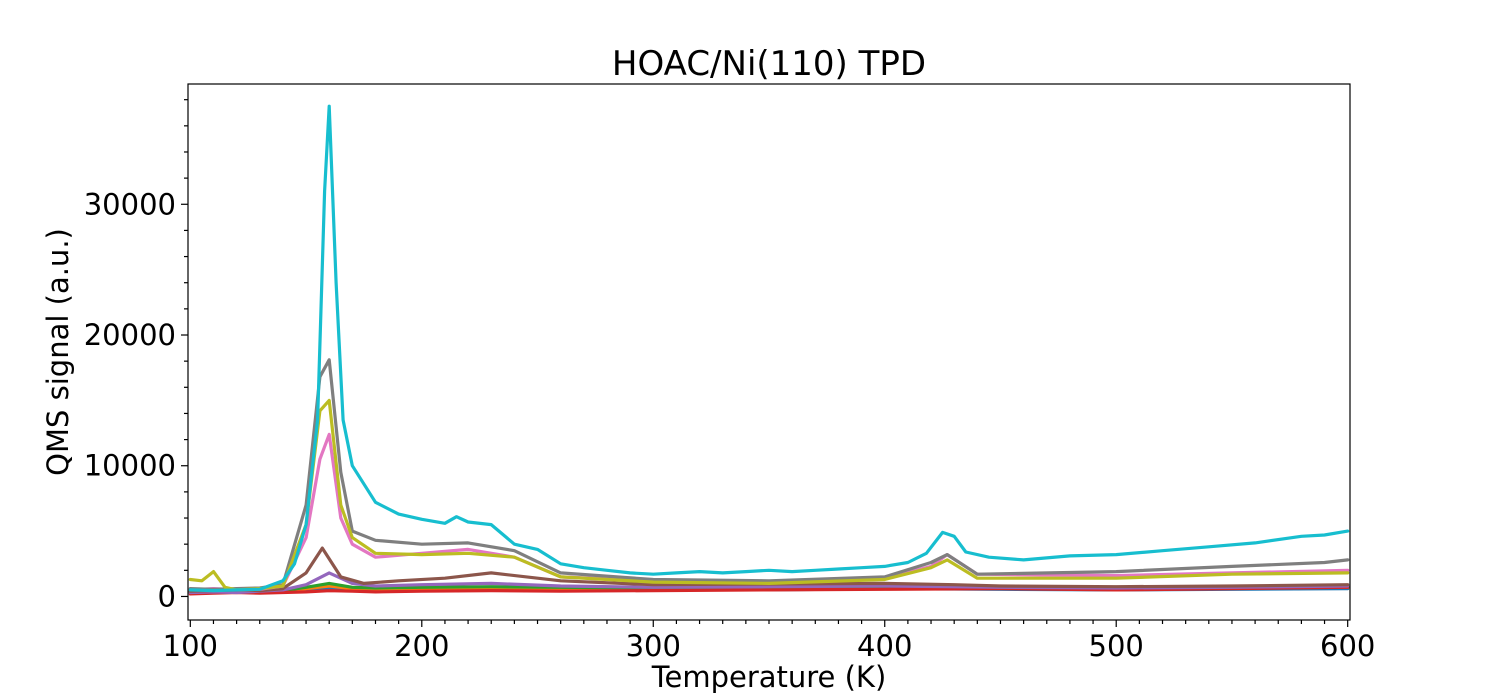  What do you see at coordinates (190, 646) in the screenshot?
I see `x-tick-label: 100` at bounding box center [190, 646].